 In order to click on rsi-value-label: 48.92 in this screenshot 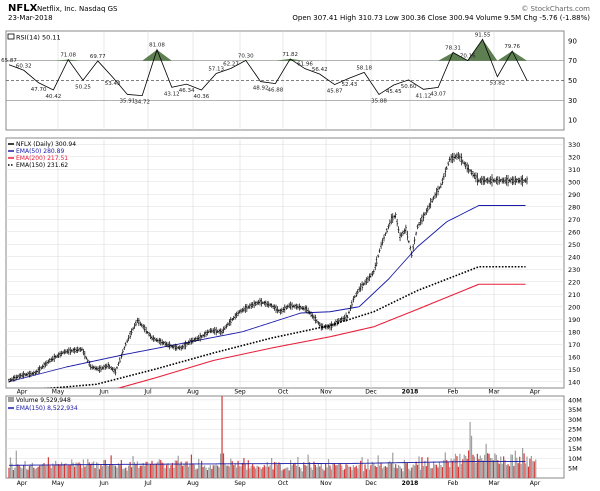, I will do `click(261, 89)`.